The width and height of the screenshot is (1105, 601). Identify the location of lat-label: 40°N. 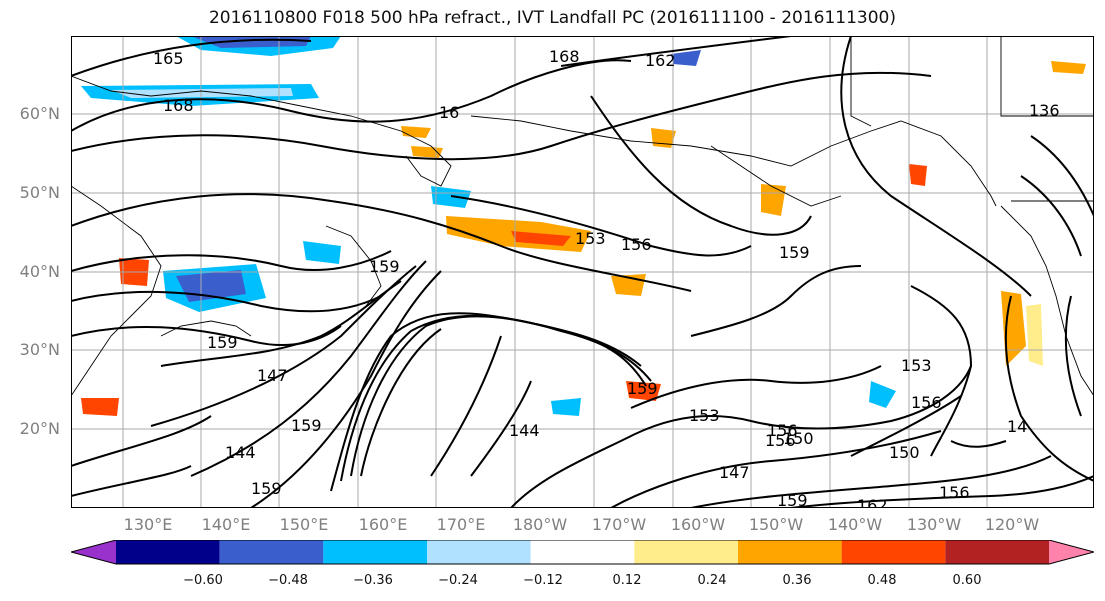
(39, 271).